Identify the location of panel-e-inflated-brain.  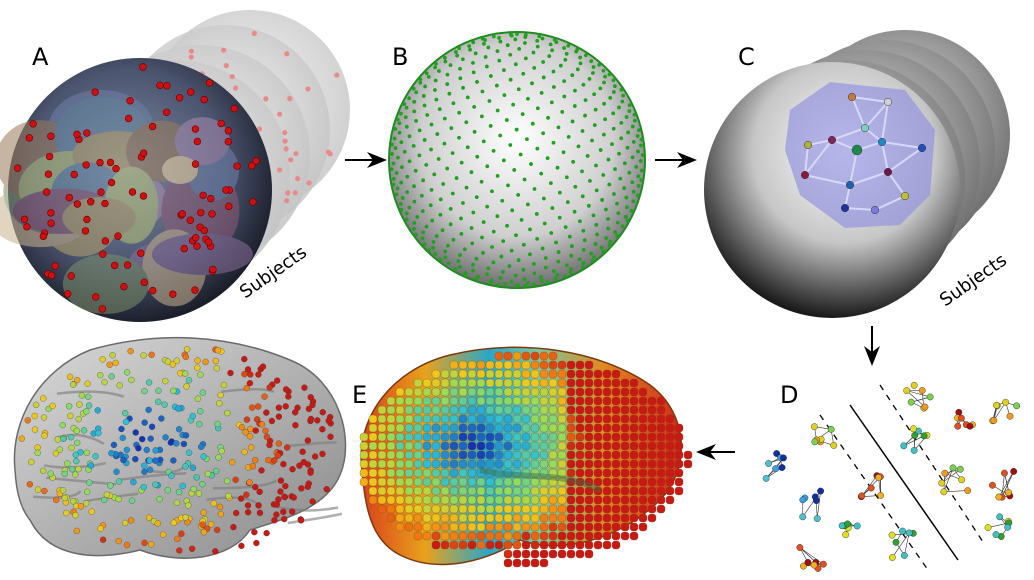
(526, 457).